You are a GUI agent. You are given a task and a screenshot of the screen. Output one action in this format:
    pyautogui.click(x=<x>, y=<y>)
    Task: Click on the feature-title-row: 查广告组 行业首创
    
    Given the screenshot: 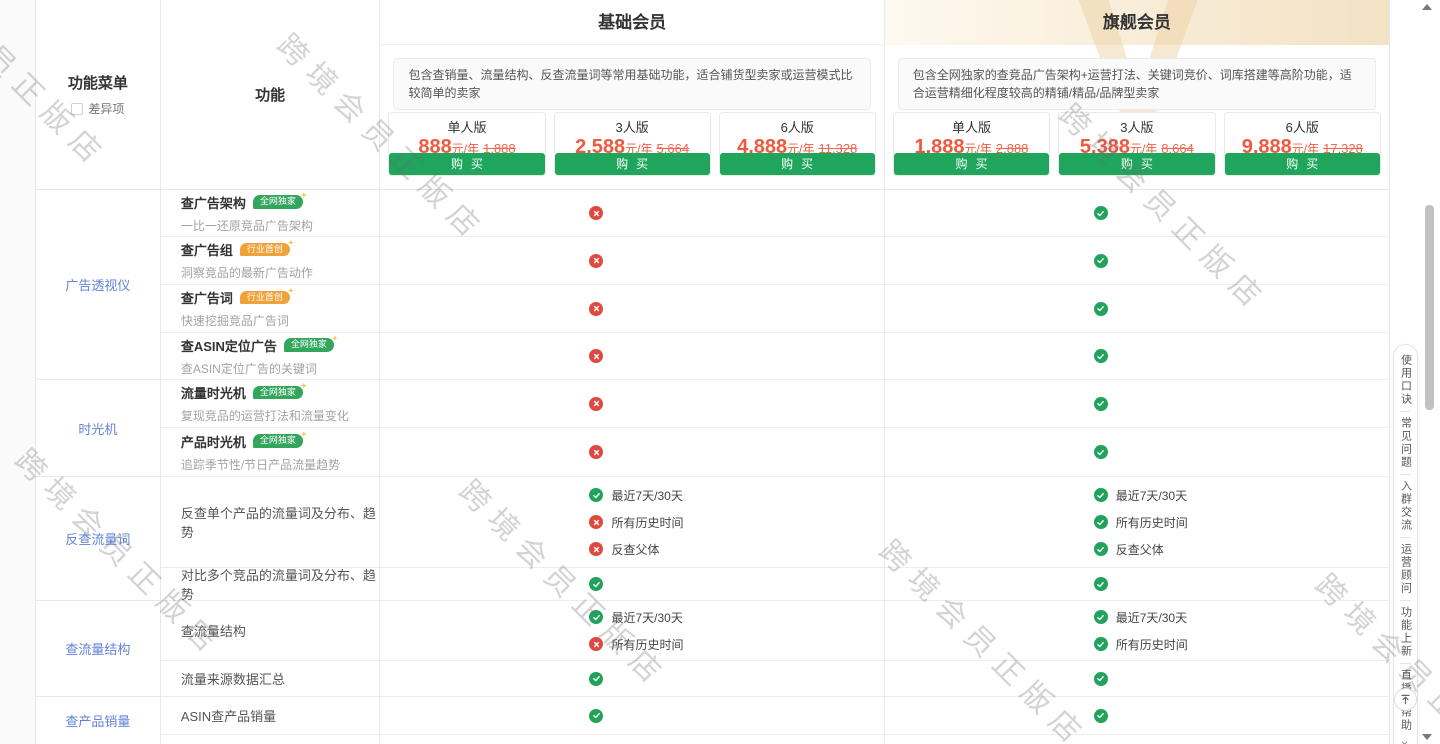 What is the action you would take?
    pyautogui.click(x=280, y=249)
    